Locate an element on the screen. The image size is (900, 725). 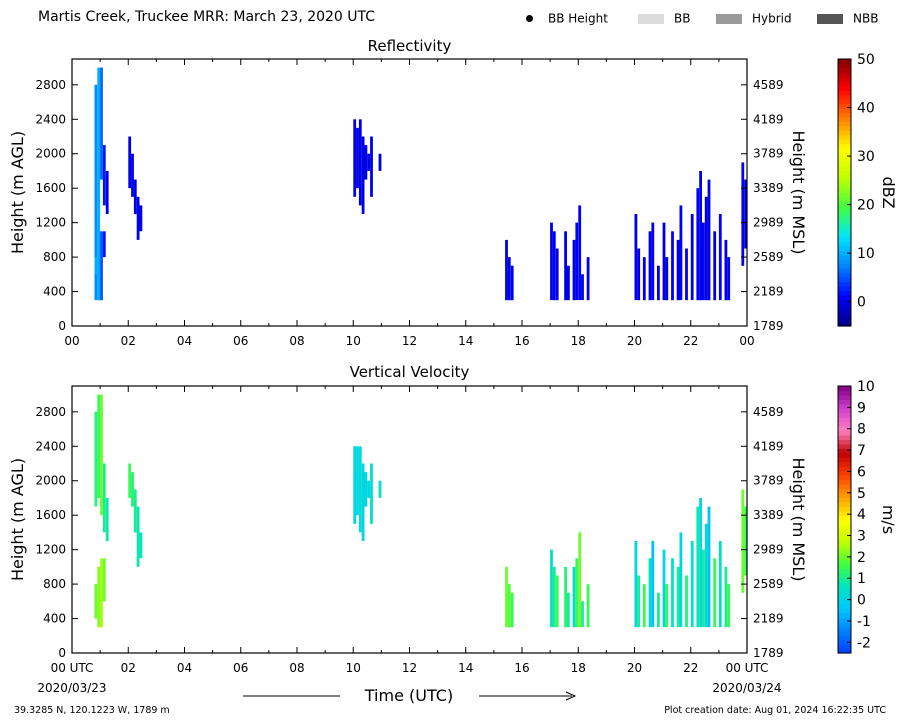
y2-tick-label: 1789 is located at coordinates (768, 653).